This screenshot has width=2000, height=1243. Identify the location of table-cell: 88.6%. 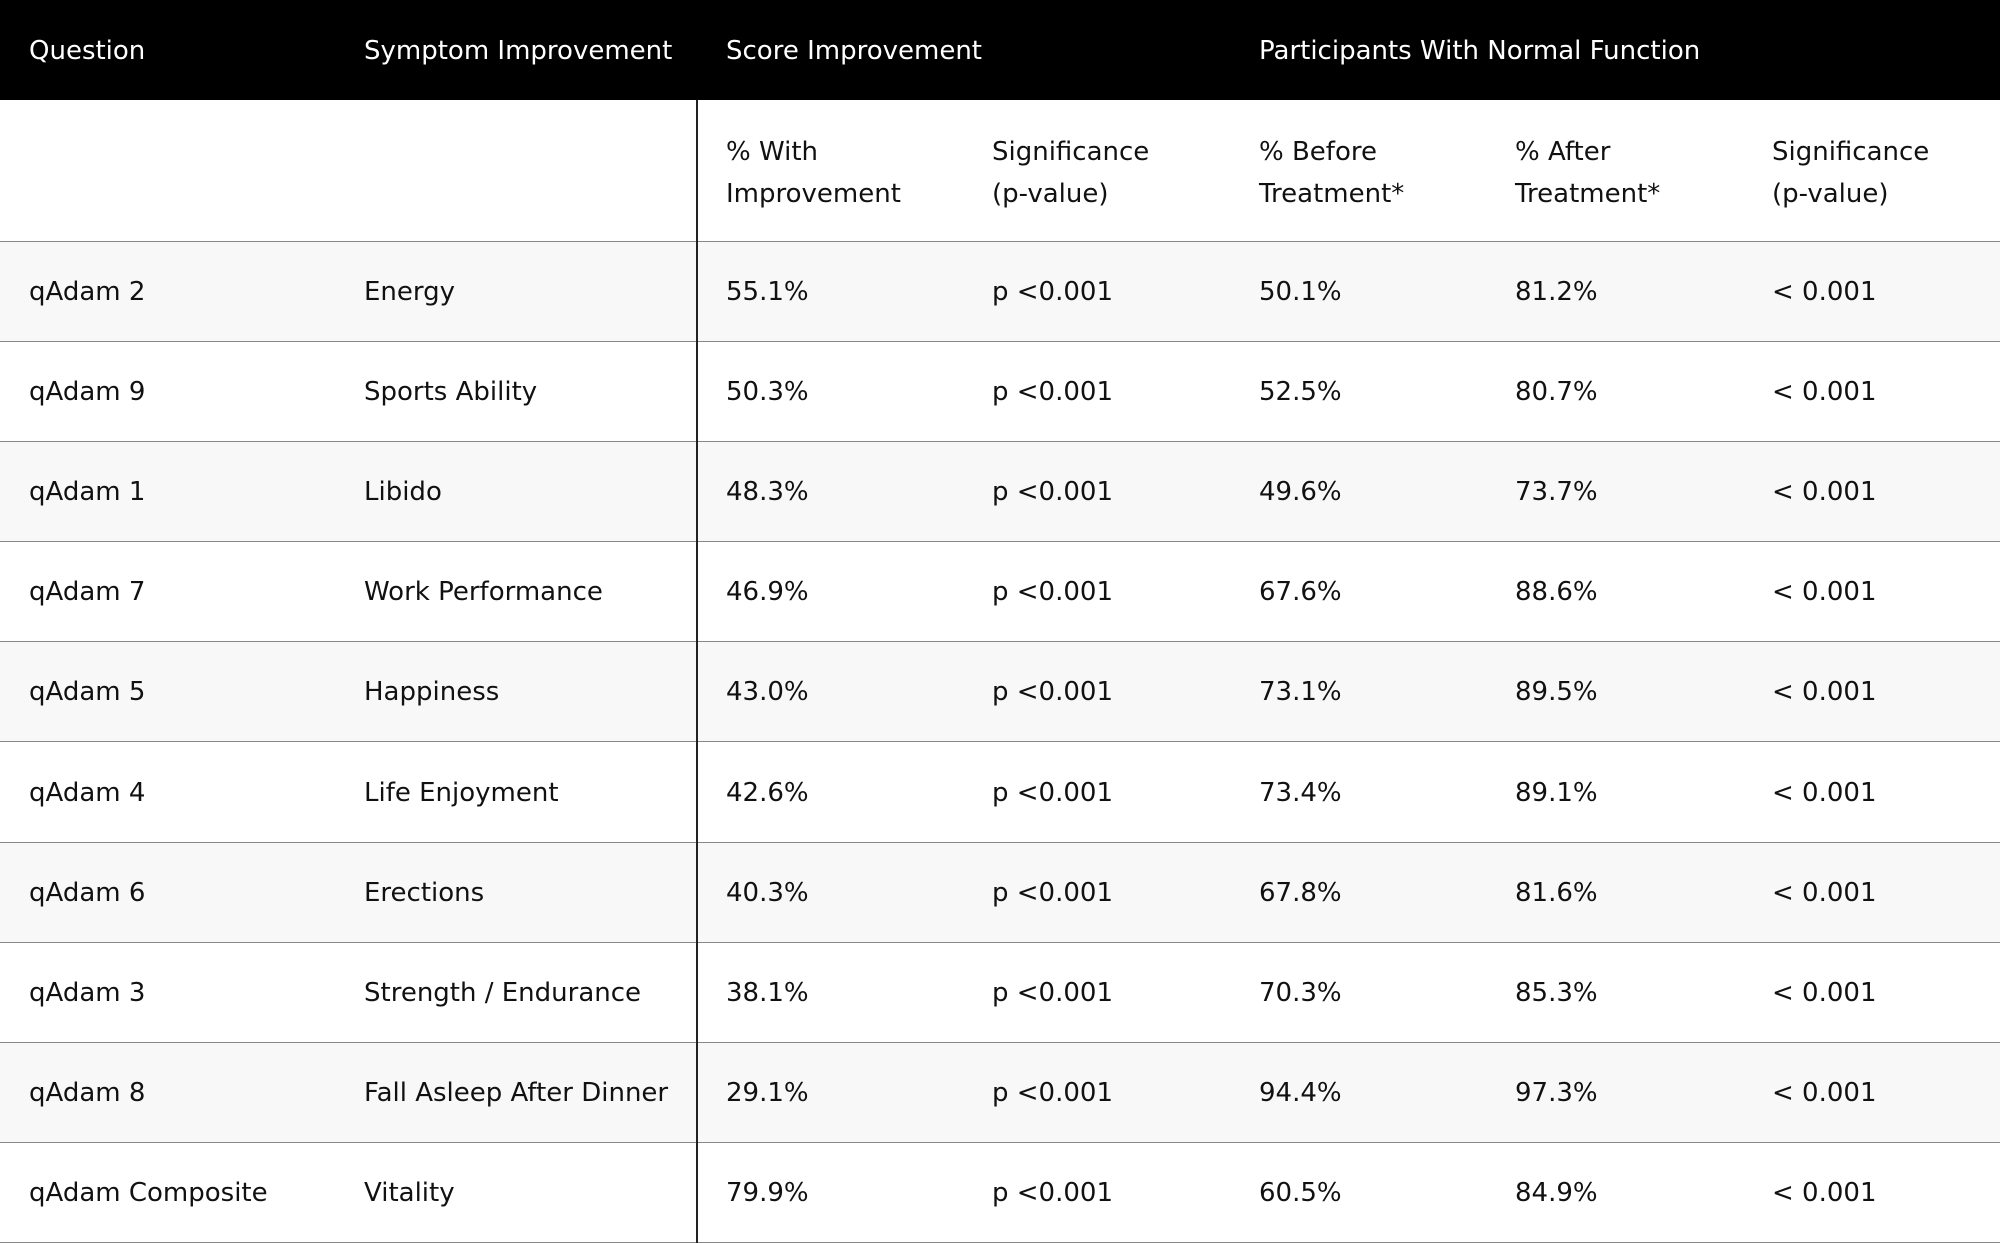
(1556, 592).